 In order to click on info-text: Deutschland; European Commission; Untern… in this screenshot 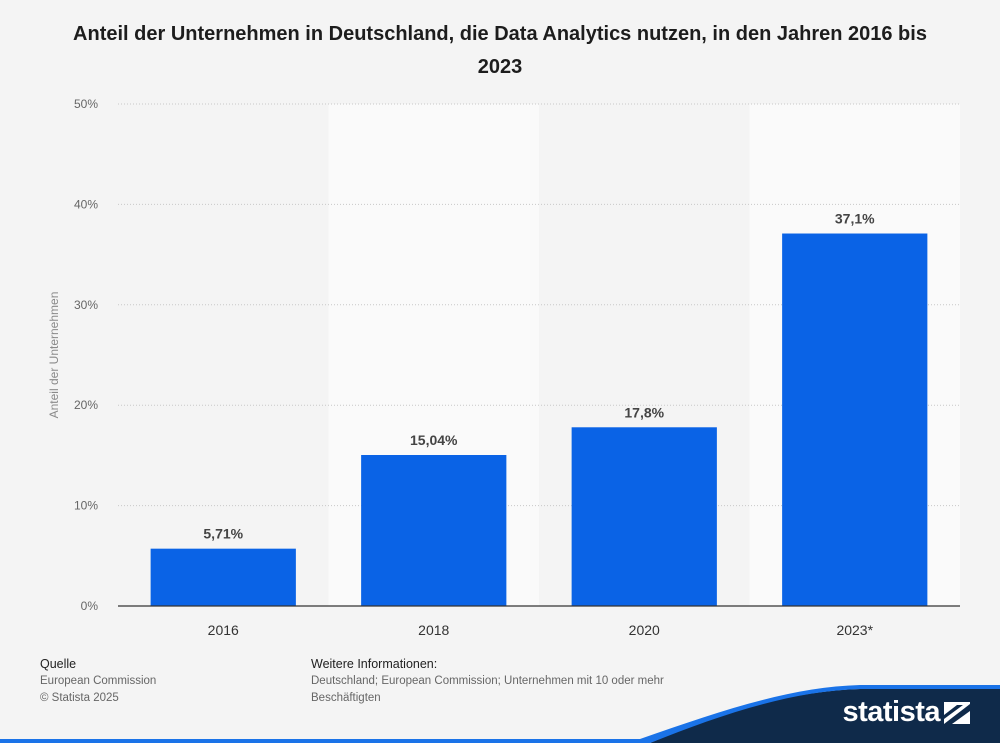, I will do `click(487, 689)`.